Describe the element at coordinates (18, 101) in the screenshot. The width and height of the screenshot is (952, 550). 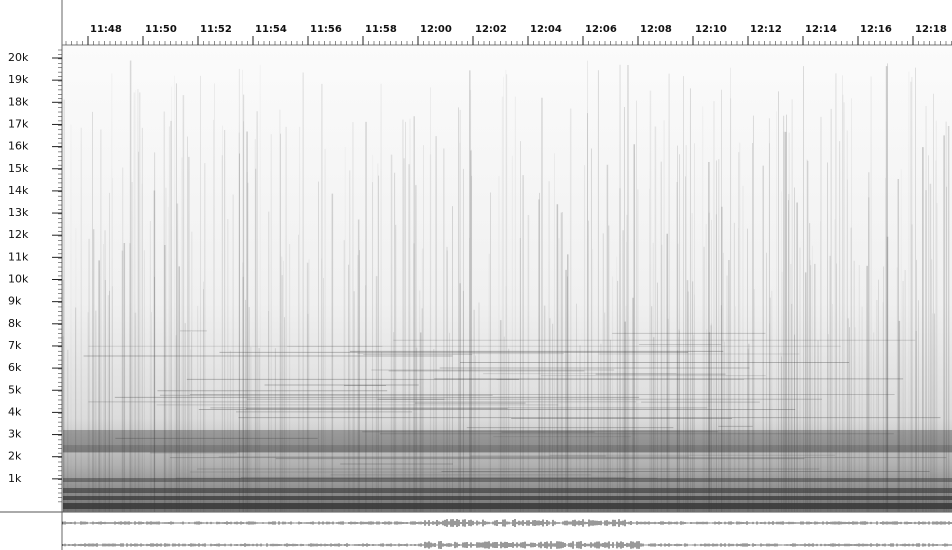
I see `frequency-label: 18k` at that location.